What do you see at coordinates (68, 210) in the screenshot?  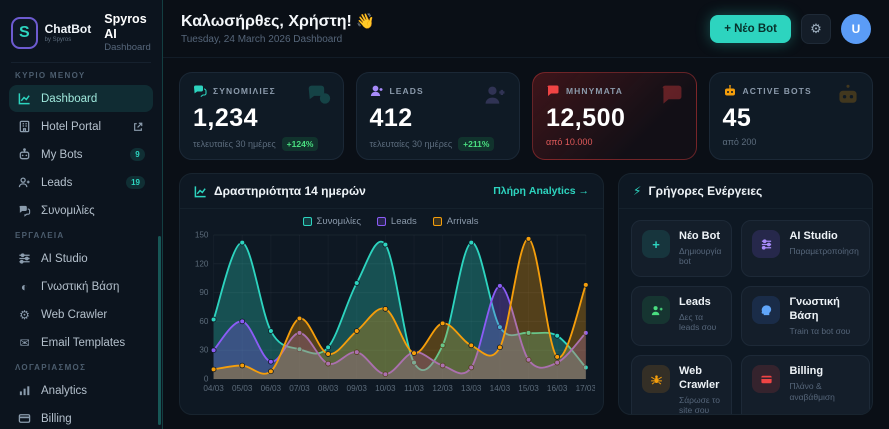 I see `sidebar-item-label: Συνομιλίες` at bounding box center [68, 210].